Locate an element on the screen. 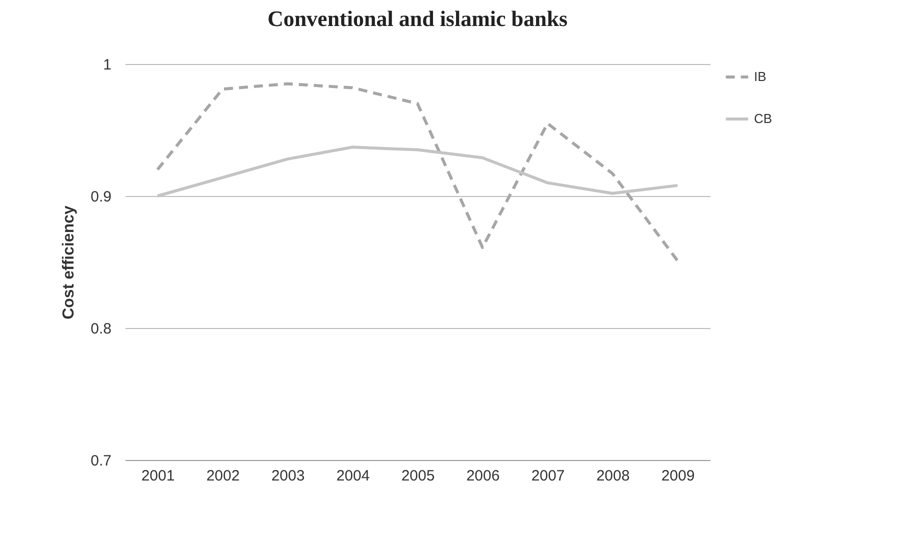 This screenshot has height=553, width=897. x-tick-label: 2006 is located at coordinates (483, 476).